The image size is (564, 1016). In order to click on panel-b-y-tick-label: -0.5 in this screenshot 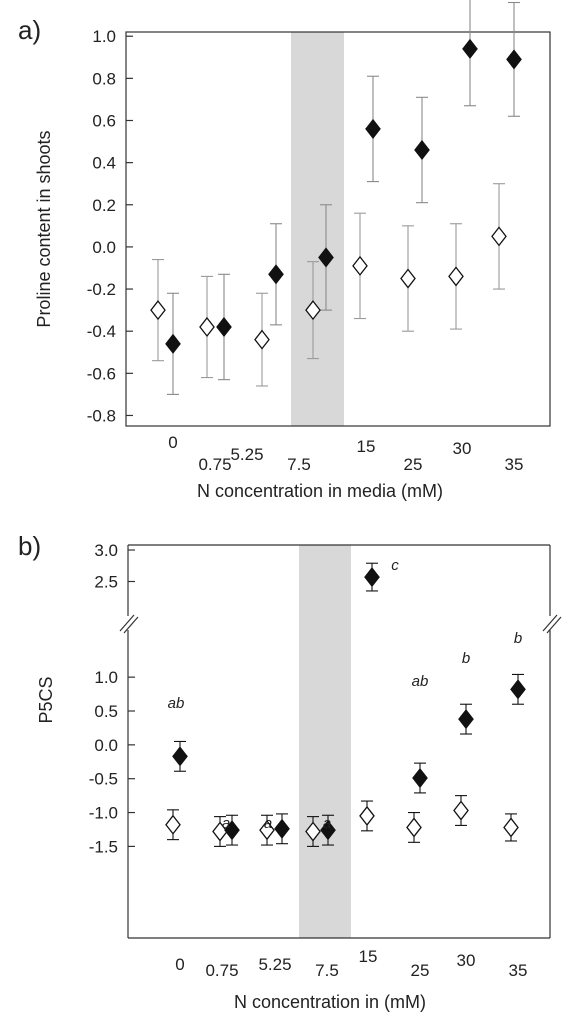, I will do `click(103, 779)`.